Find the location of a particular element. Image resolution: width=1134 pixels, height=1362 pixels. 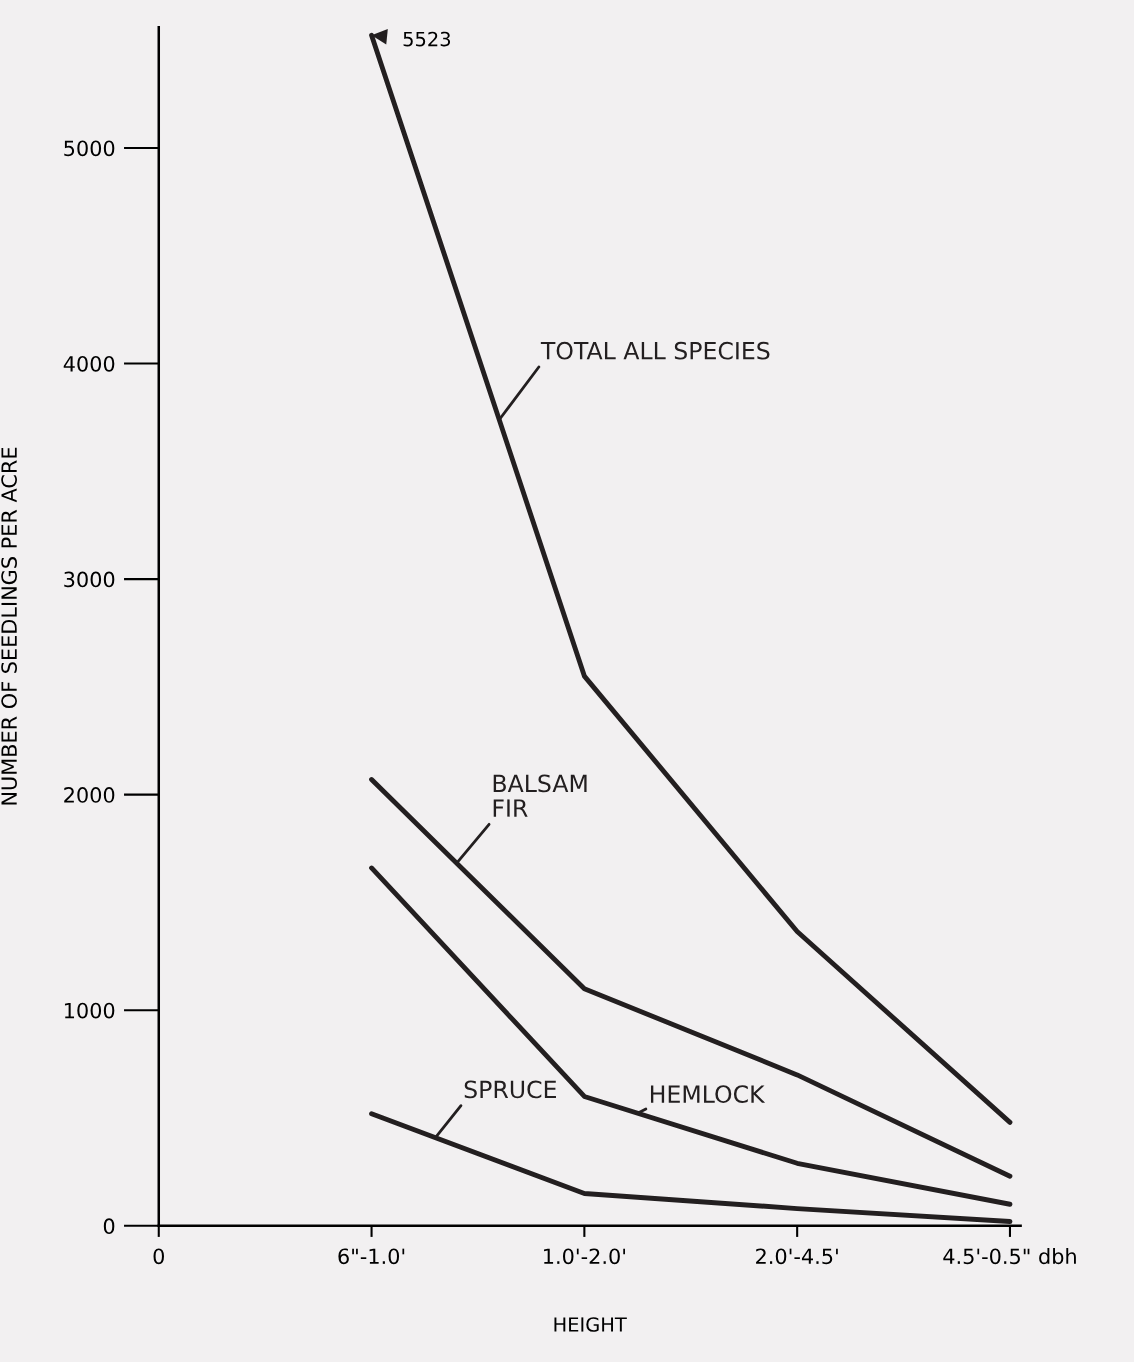

y-tick-label: 2000 is located at coordinates (89, 795).